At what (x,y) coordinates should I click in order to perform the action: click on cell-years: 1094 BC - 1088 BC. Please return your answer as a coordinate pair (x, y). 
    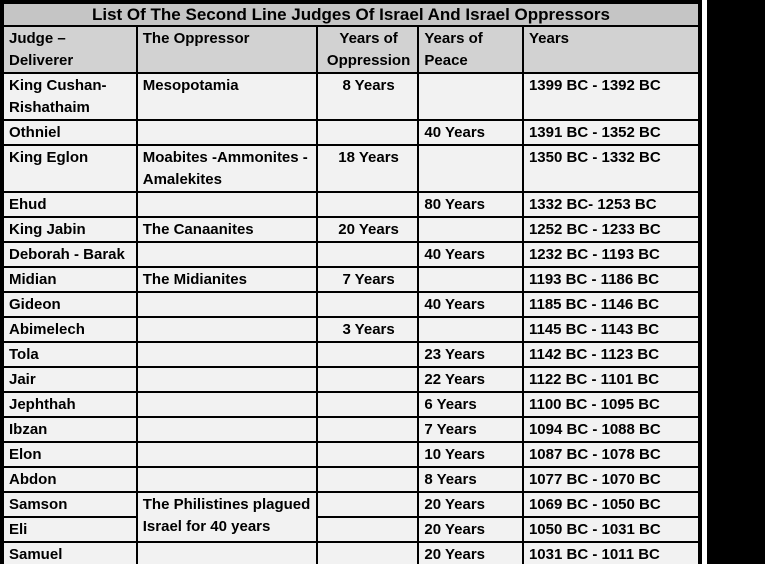
    Looking at the image, I should click on (611, 429).